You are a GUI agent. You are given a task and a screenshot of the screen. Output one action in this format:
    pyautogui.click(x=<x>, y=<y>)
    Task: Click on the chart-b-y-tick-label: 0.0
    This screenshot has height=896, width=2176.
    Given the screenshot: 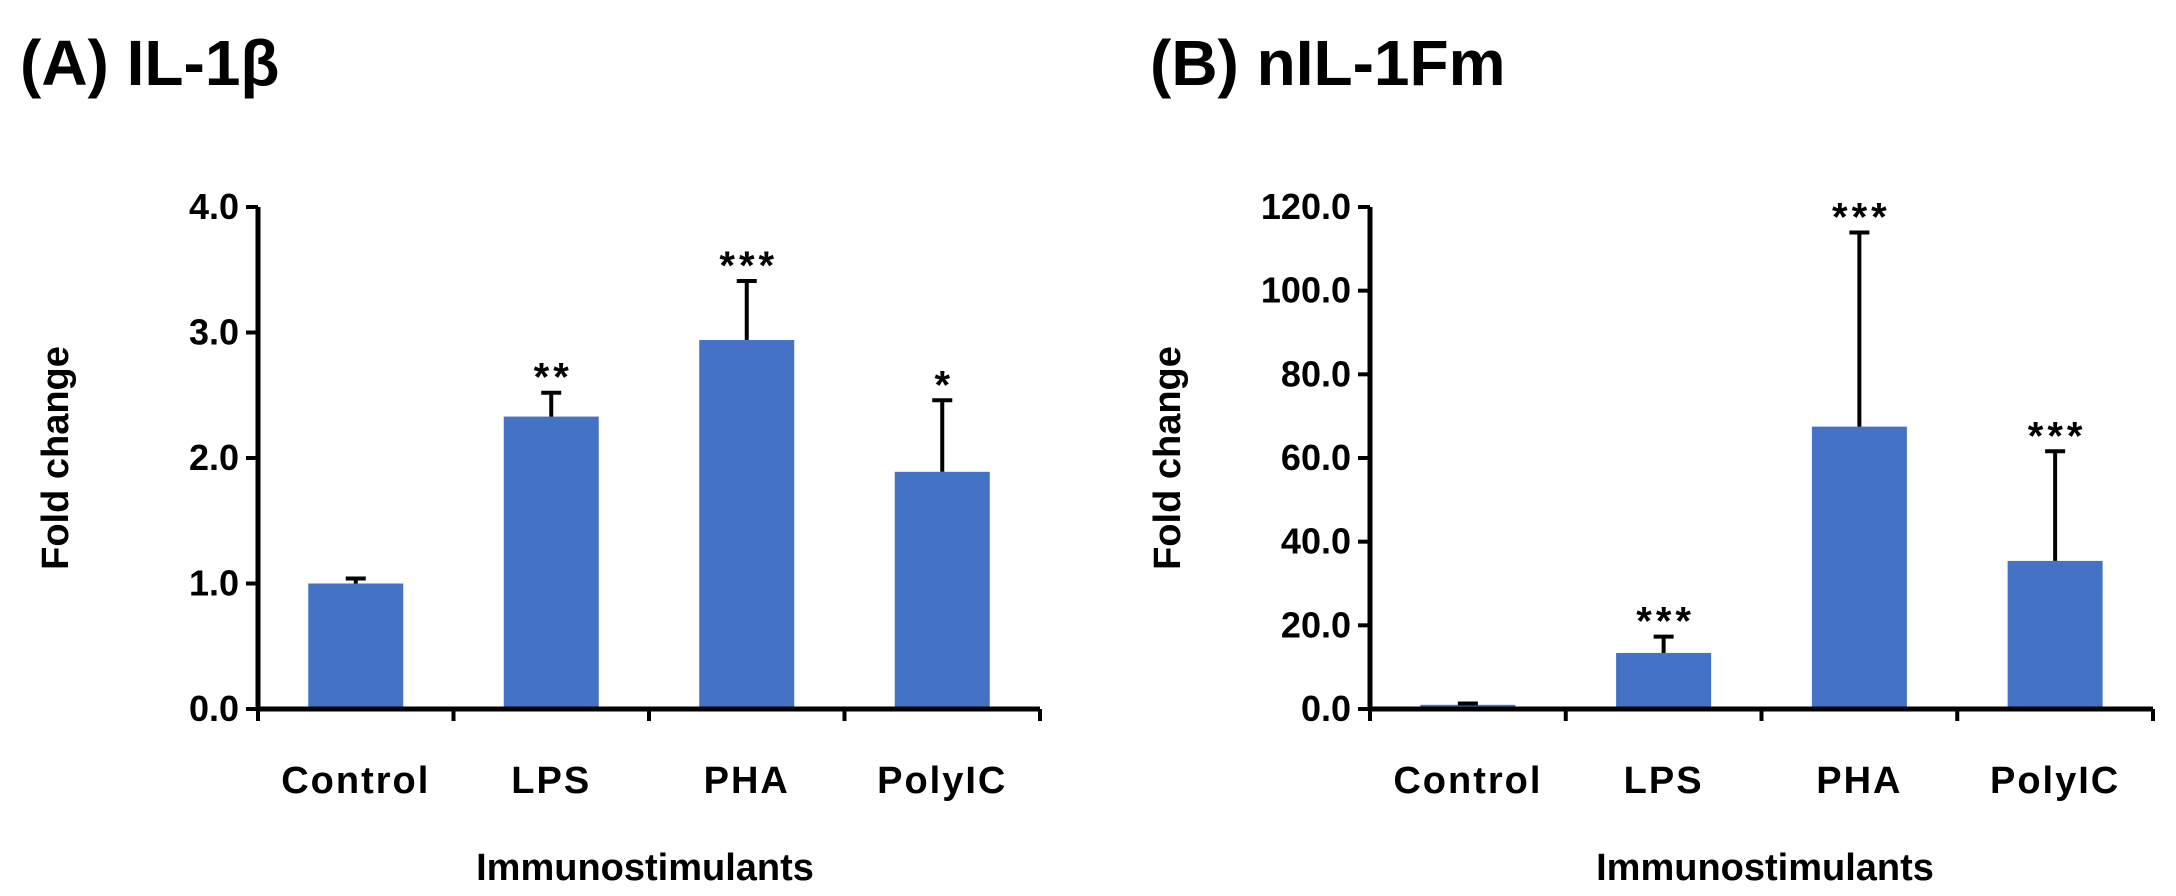 What is the action you would take?
    pyautogui.click(x=1326, y=708)
    